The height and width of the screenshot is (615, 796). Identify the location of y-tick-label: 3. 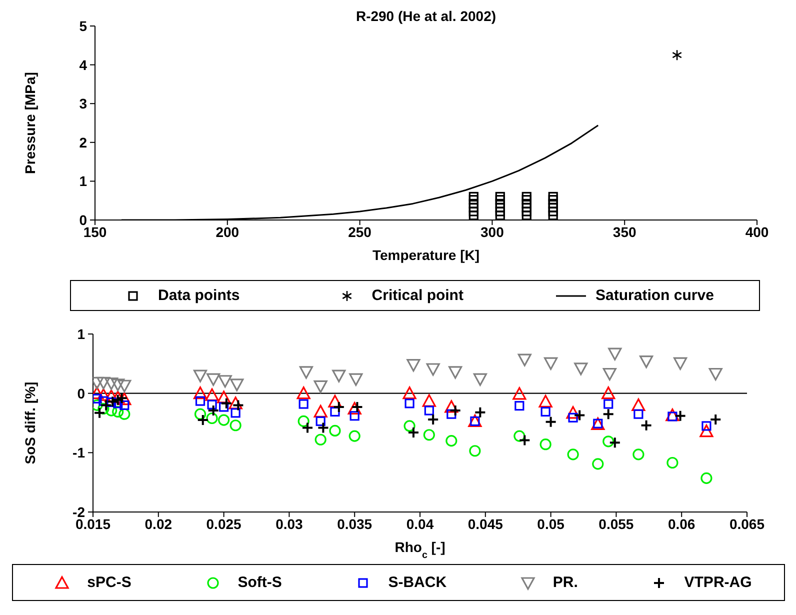
(83, 104).